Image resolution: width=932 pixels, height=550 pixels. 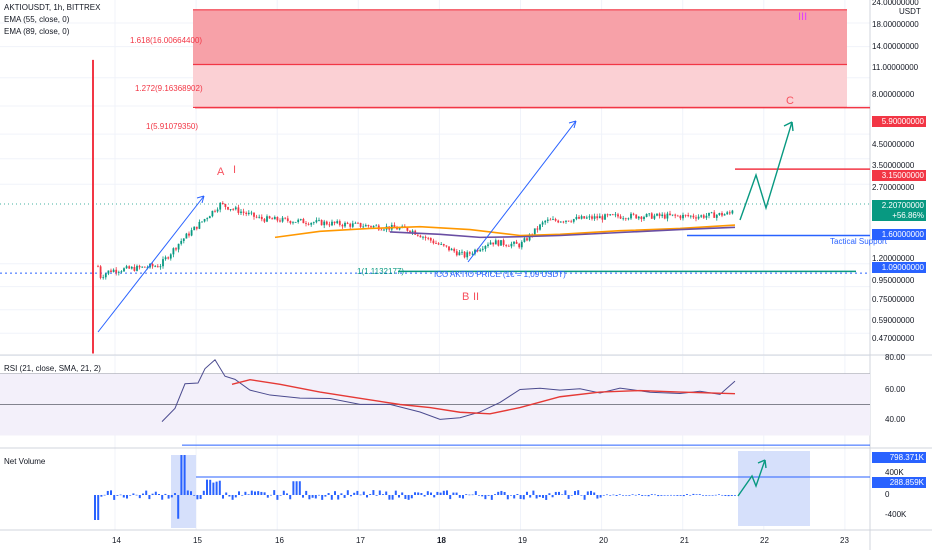 What do you see at coordinates (200, 199) in the screenshot?
I see `arrow-head` at bounding box center [200, 199].